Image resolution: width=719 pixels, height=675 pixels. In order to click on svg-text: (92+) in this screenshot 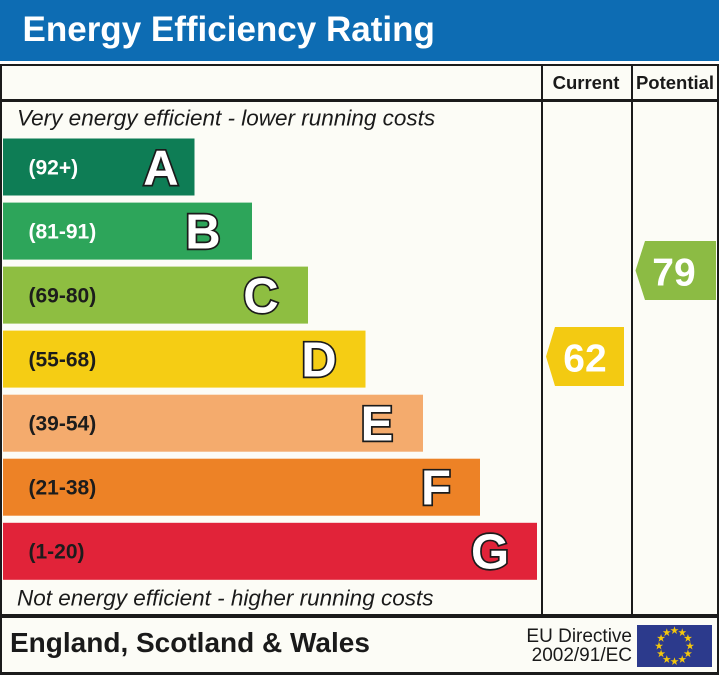, I will do `click(54, 168)`.